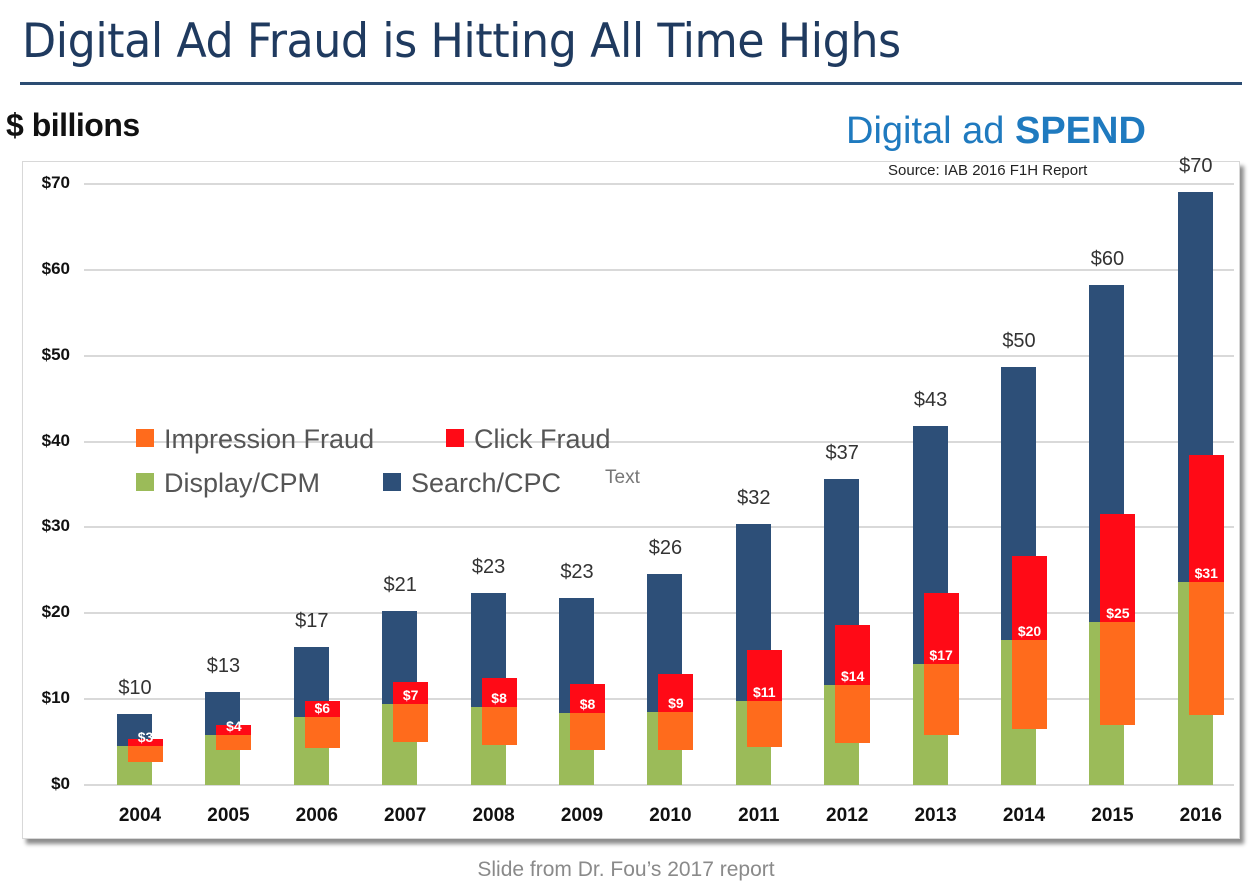 This screenshot has height=888, width=1252. Describe the element at coordinates (1029, 630) in the screenshot. I see `fraud-total-label: $20` at that location.